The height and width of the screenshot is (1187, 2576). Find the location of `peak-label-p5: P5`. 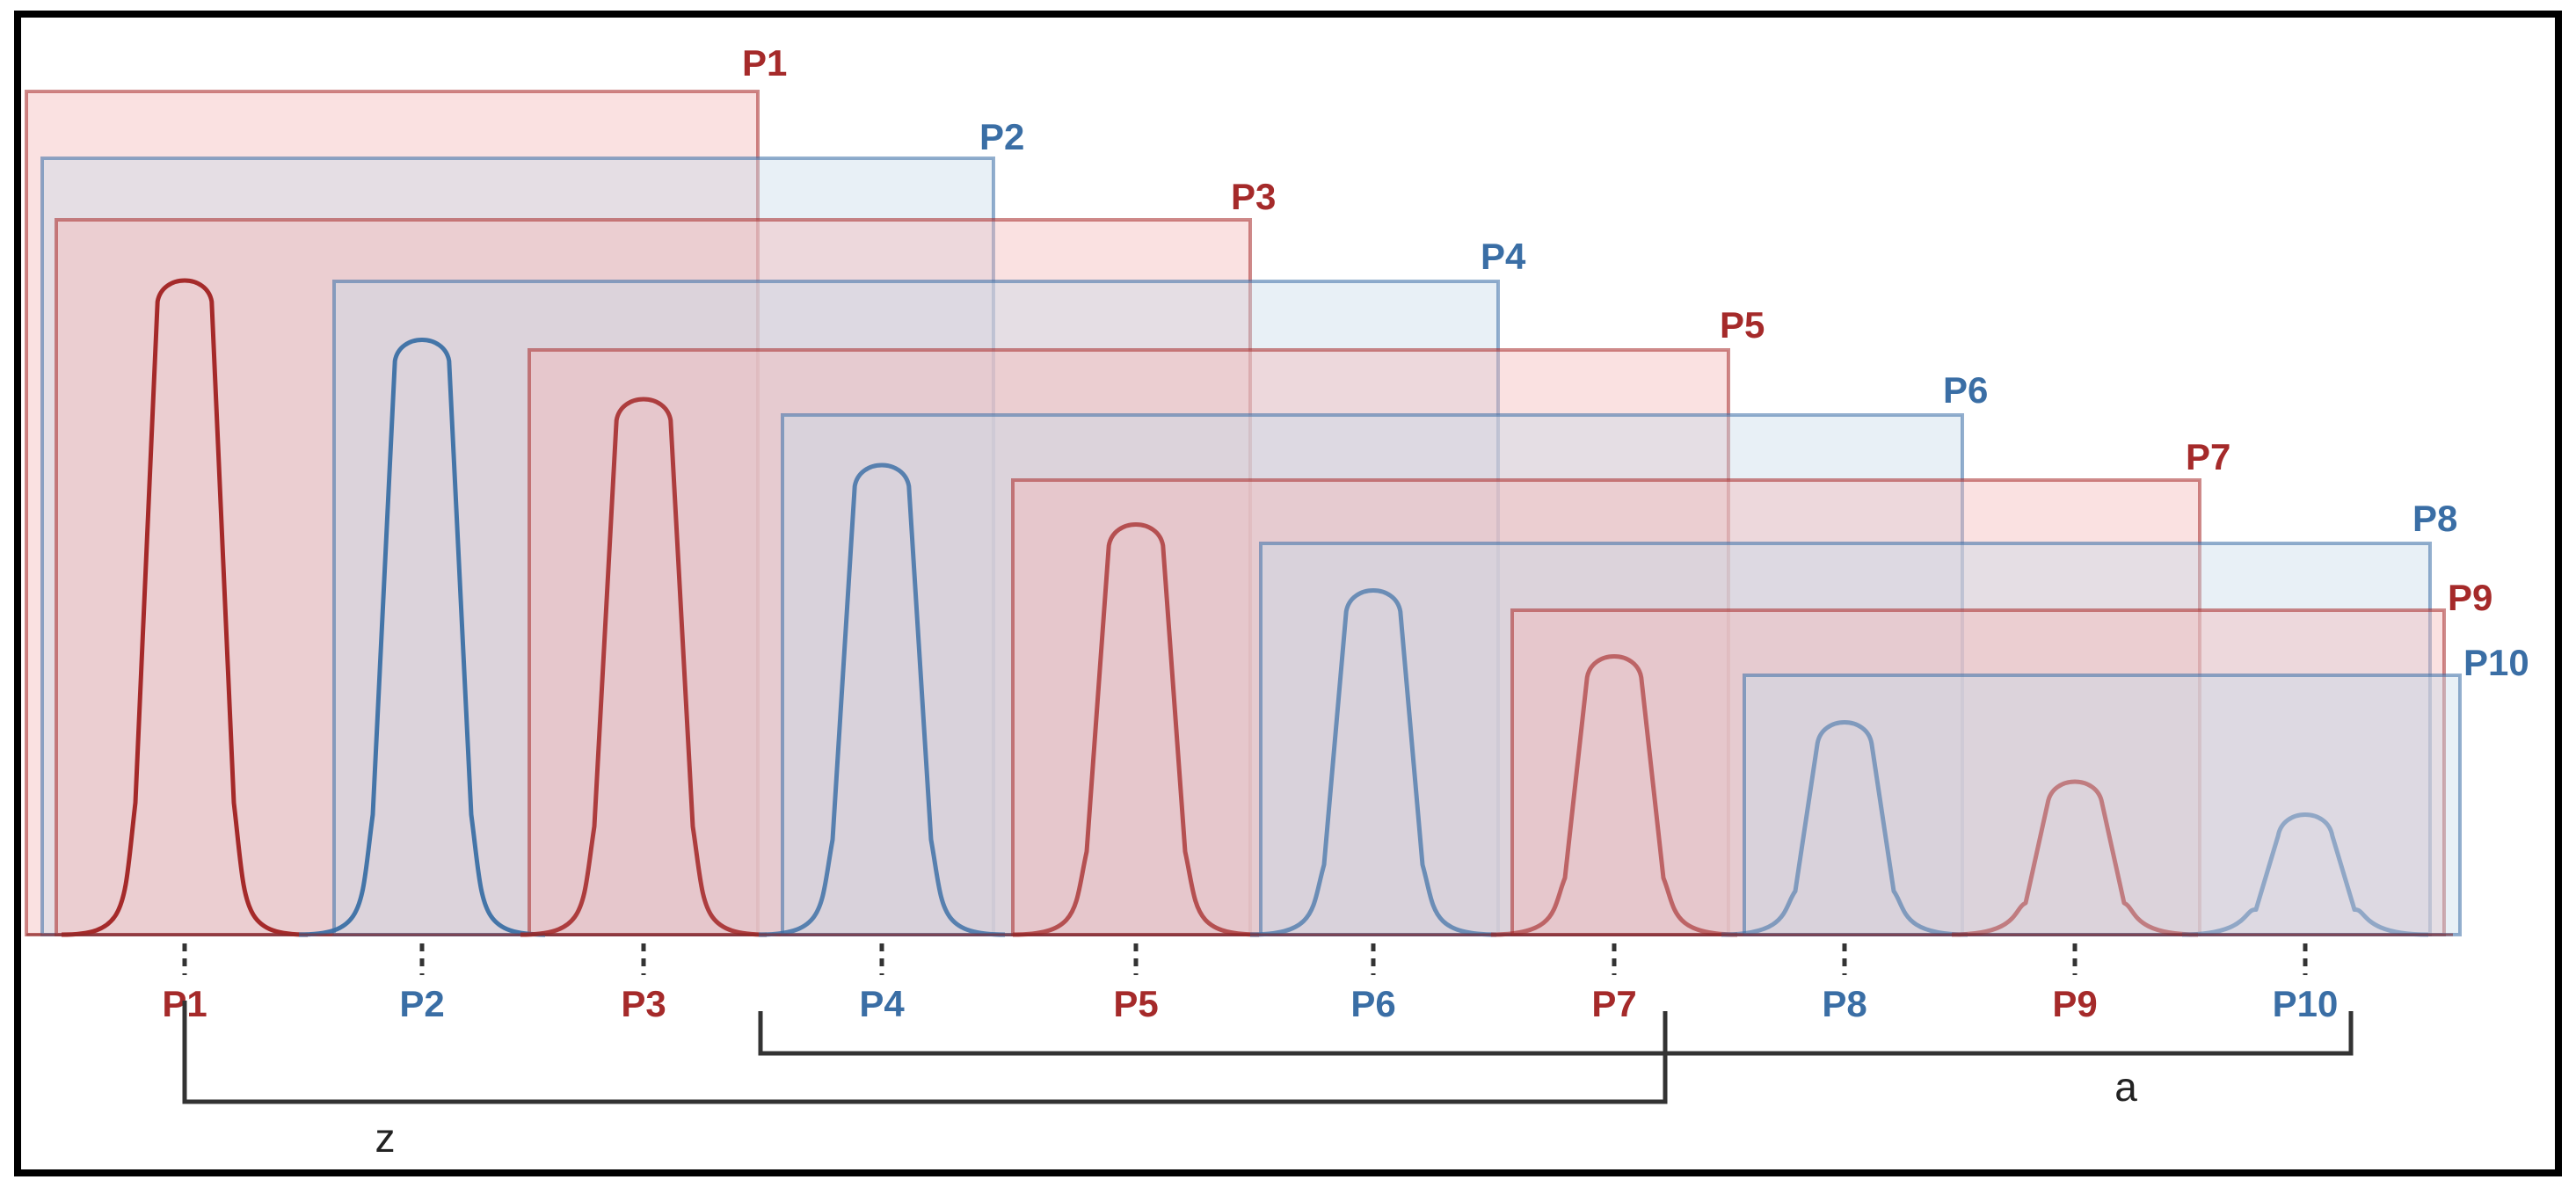

peak-label-p5: P5 is located at coordinates (1135, 1003).